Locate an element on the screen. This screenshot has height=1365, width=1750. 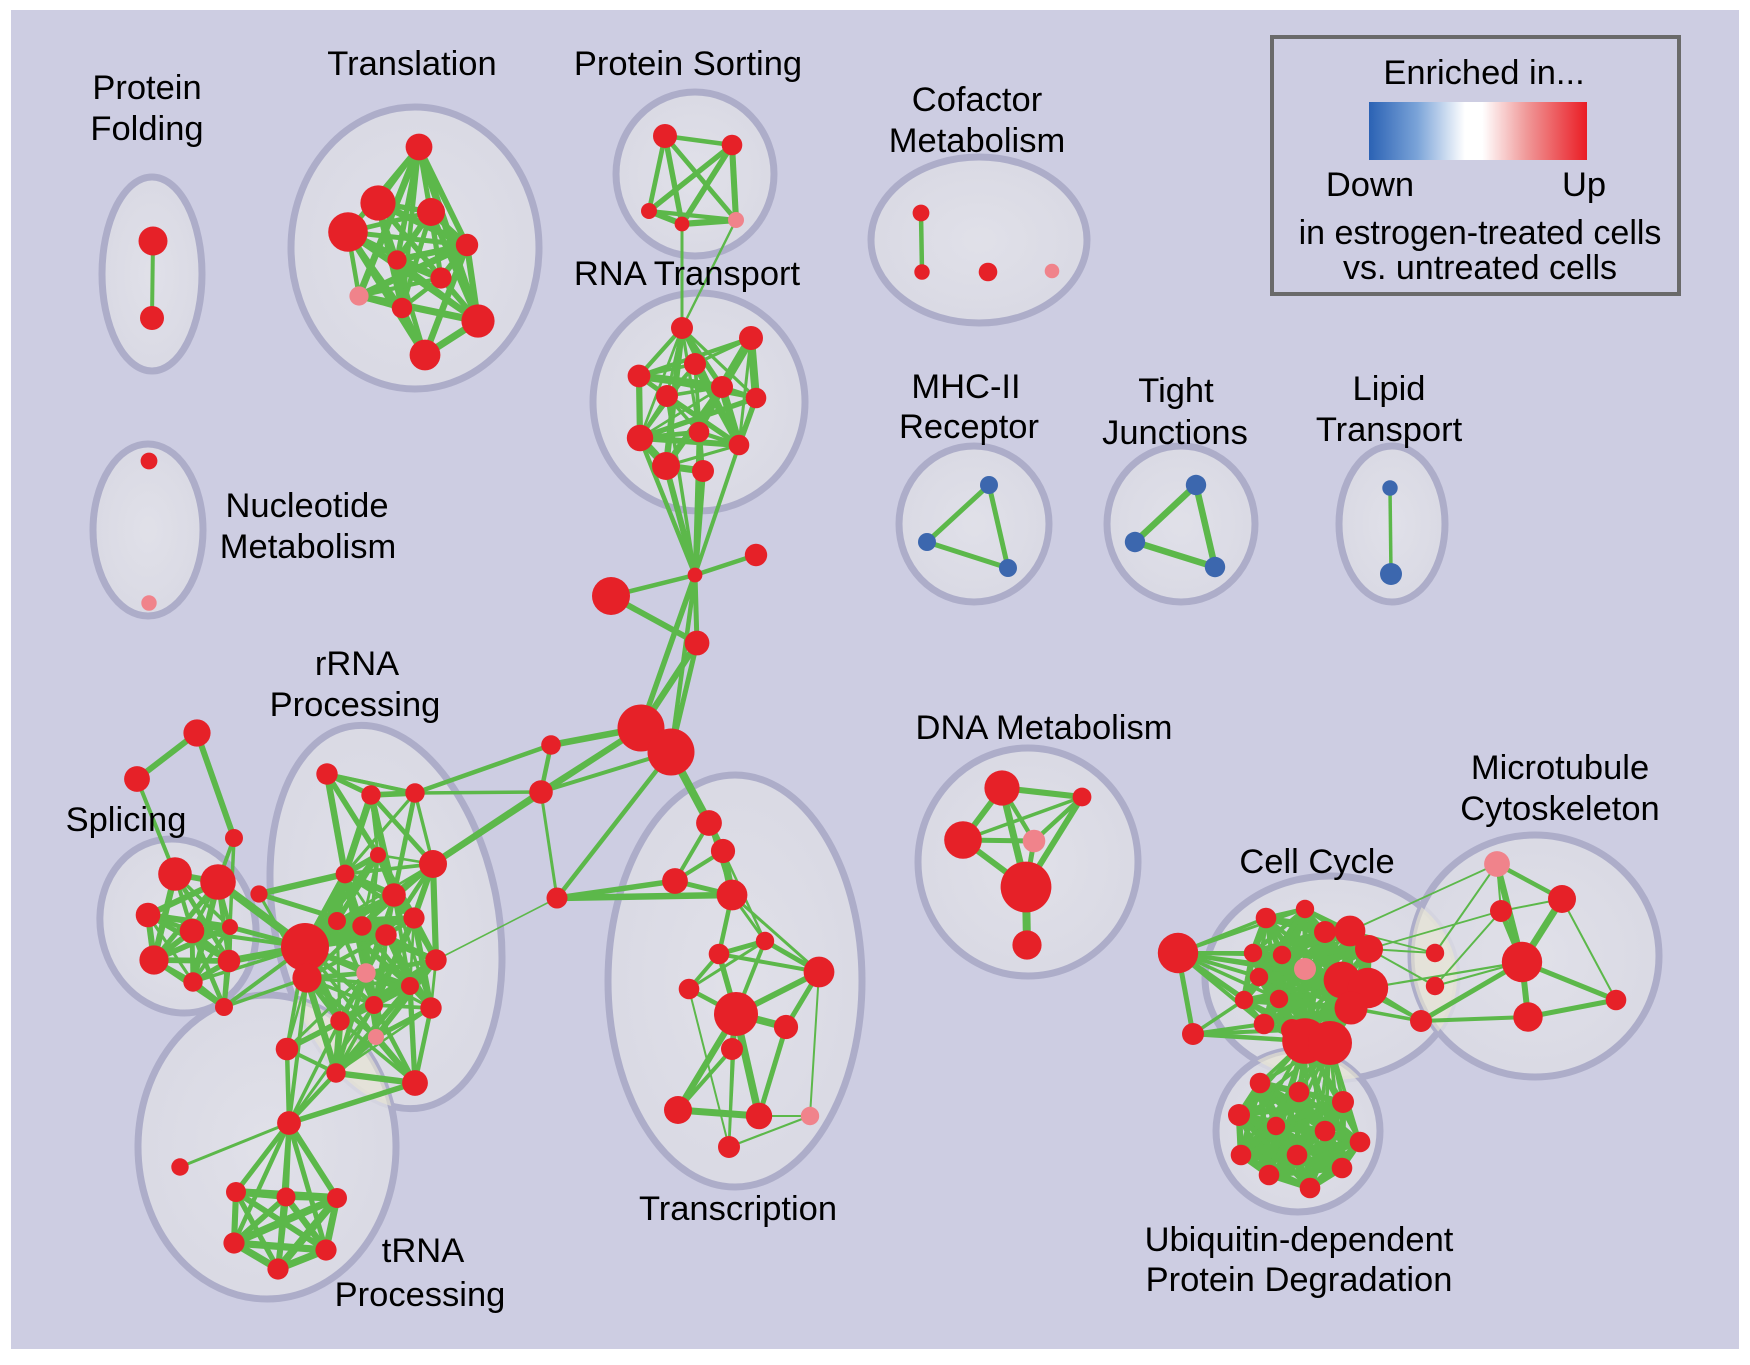
svg-text: Splicing is located at coordinates (126, 820).